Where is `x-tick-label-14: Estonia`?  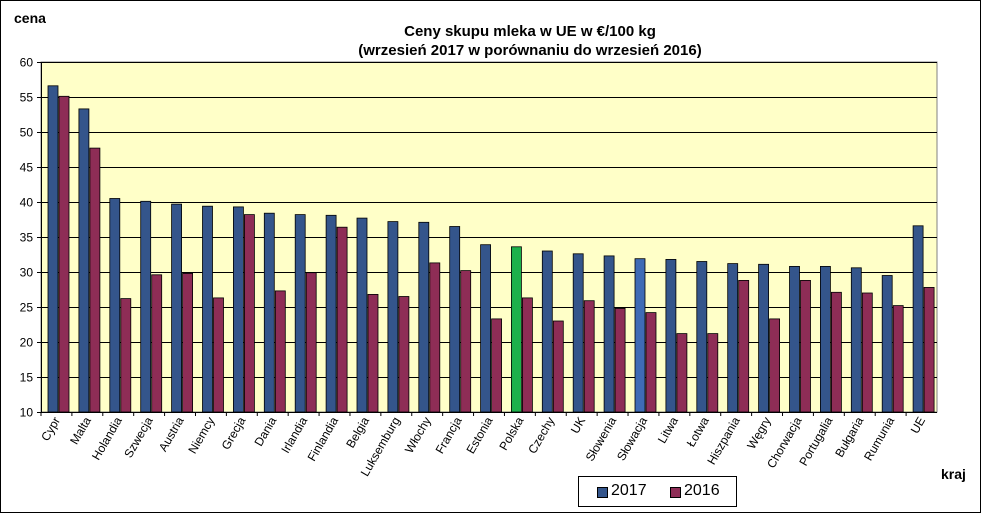
x-tick-label-14: Estonia is located at coordinates (479, 435).